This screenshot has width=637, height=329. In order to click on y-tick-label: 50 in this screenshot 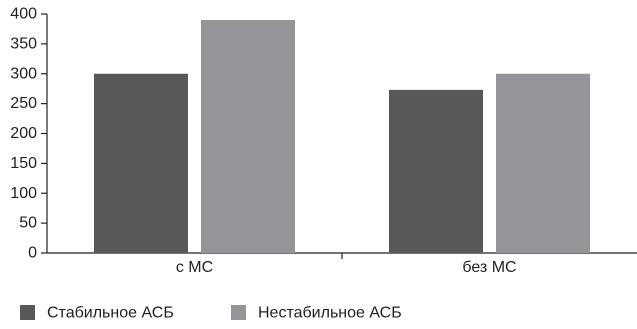, I will do `click(28, 223)`.